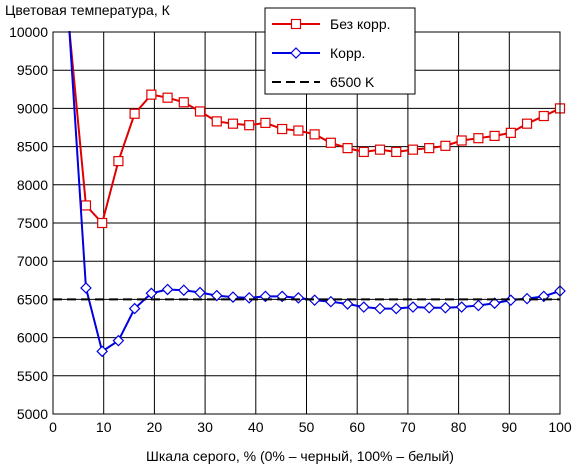 Image resolution: width=572 pixels, height=467 pixels. I want to click on legend-label: Корр., so click(347, 53).